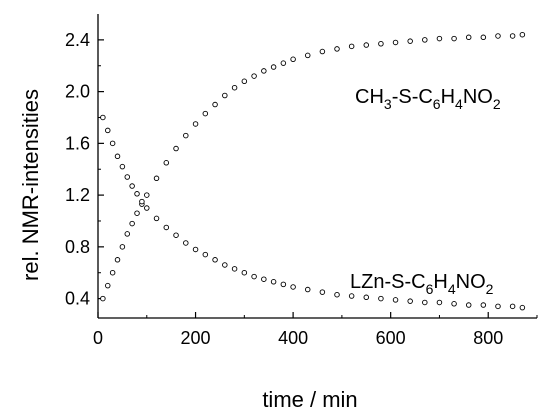 The image size is (559, 416). I want to click on y-tick-label: 2.4, so click(77, 40).